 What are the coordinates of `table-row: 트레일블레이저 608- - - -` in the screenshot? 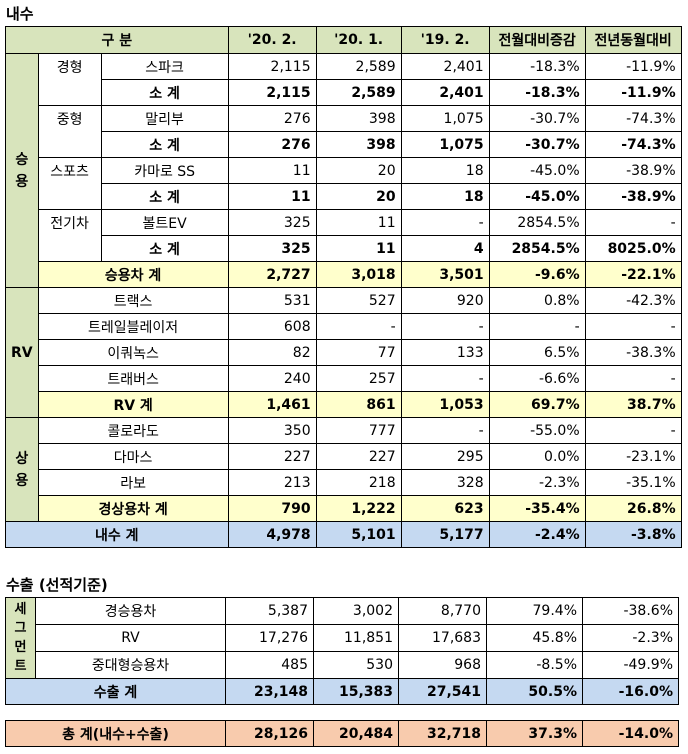 It's located at (344, 326).